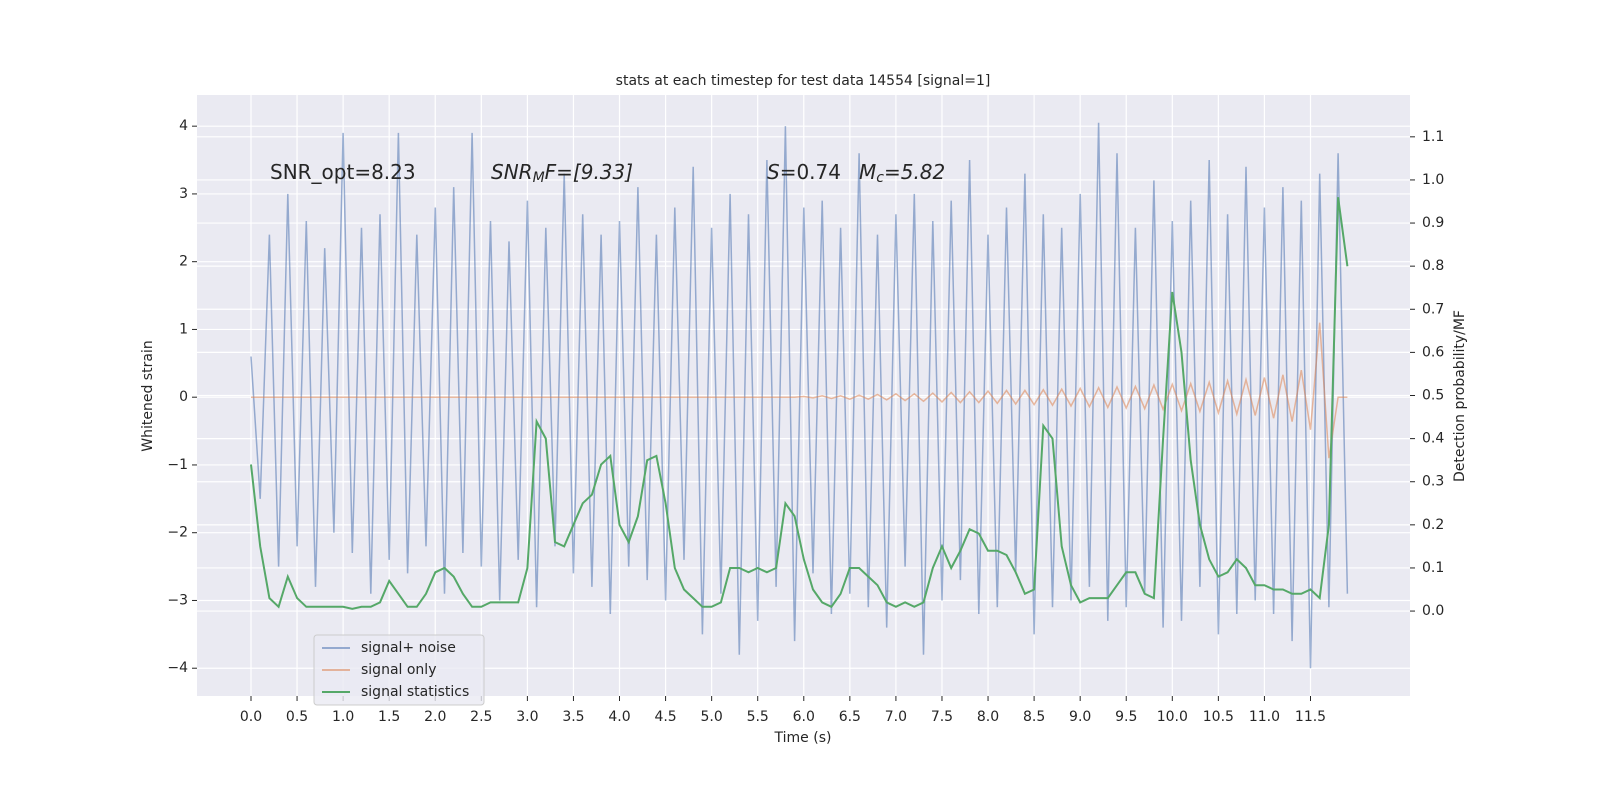  I want to click on annotation-sub: M, so click(539, 178).